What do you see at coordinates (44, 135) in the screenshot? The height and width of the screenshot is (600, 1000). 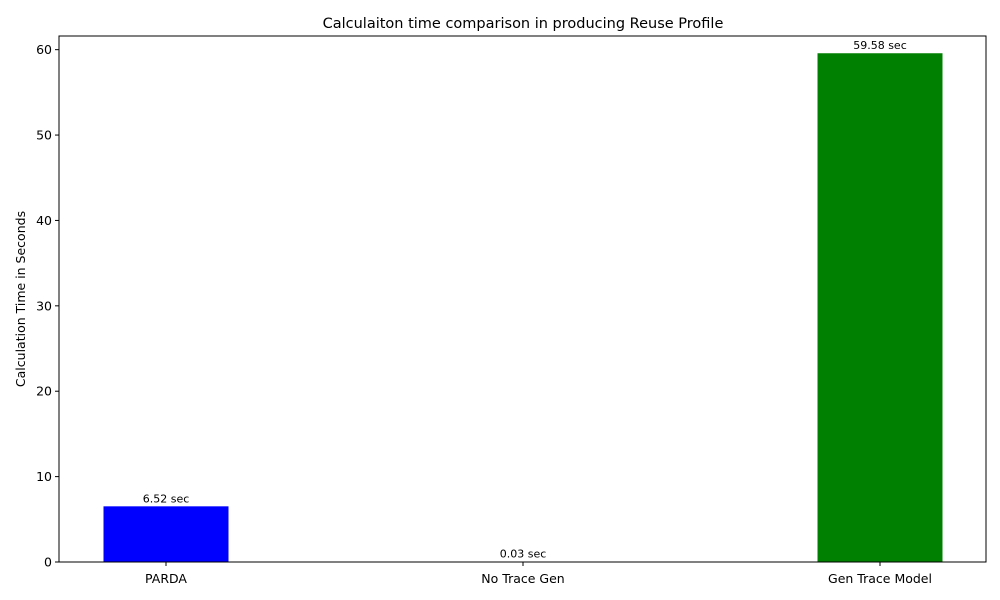 I see `y-tick-label: 50` at bounding box center [44, 135].